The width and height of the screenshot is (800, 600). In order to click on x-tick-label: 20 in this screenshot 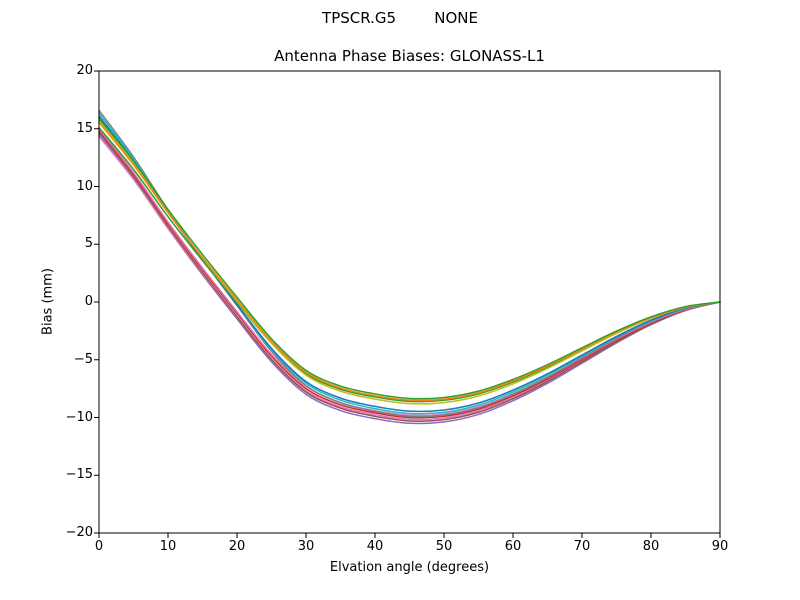, I will do `click(237, 546)`.